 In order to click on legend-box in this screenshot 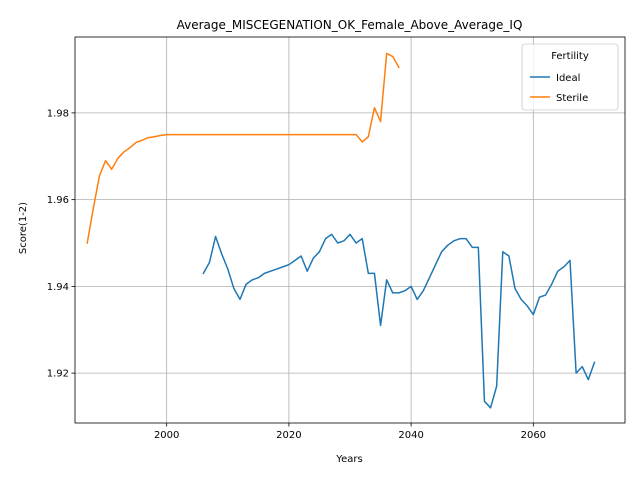, I will do `click(570, 77)`.